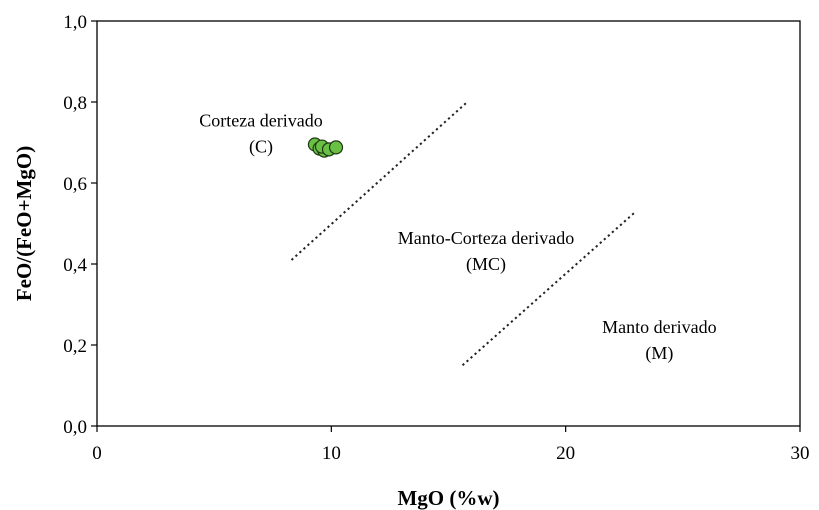 This screenshot has width=819, height=510. I want to click on x-tick-label: 20, so click(565, 453).